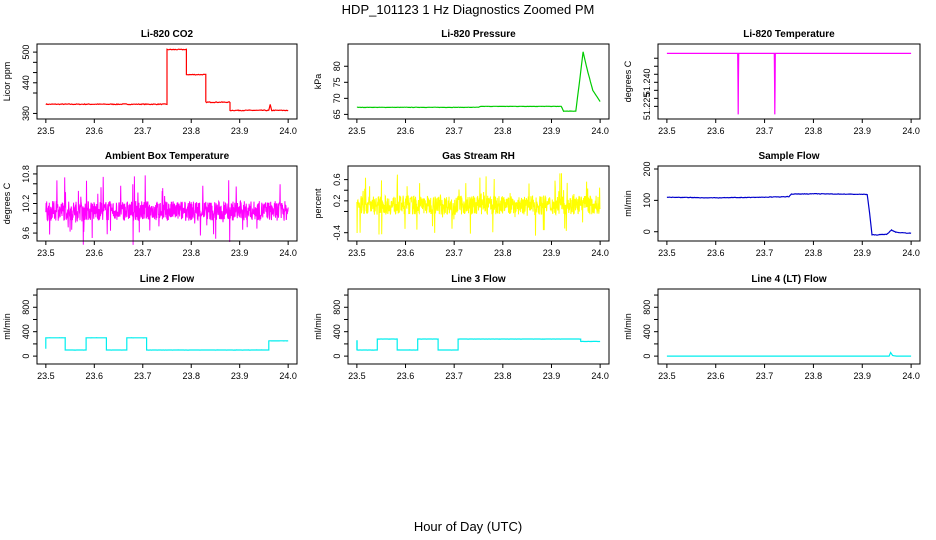  Describe the element at coordinates (337, 82) in the screenshot. I see `y-tick-label: 75` at that location.